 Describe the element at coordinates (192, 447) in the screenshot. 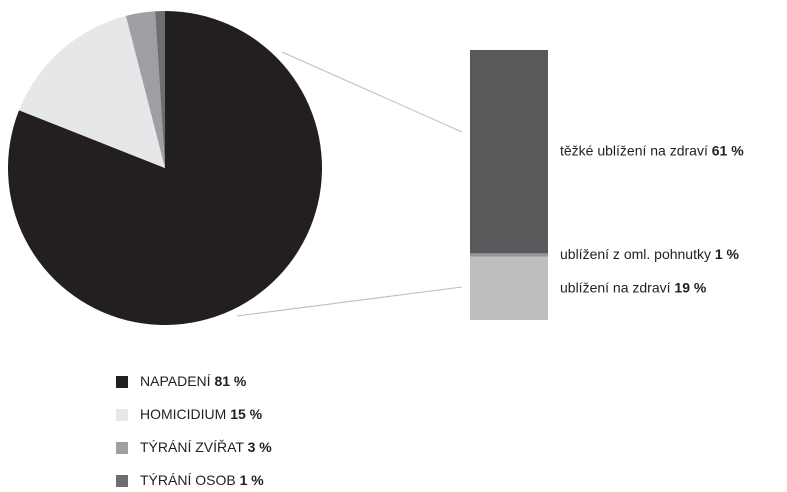

I see `legend-name: TÝRÁNÍ ZVÍŘAT` at that location.